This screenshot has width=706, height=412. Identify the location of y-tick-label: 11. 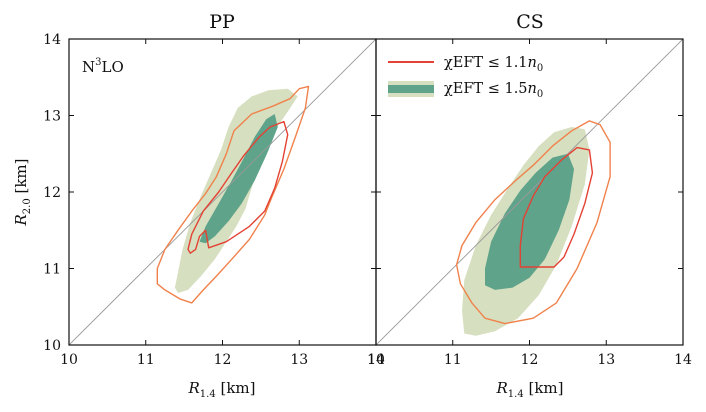
(52, 270).